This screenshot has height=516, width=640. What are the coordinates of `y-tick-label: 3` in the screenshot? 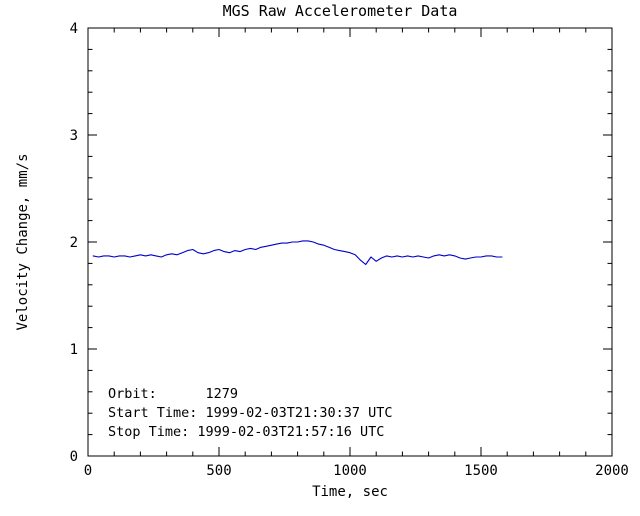 It's located at (74, 136).